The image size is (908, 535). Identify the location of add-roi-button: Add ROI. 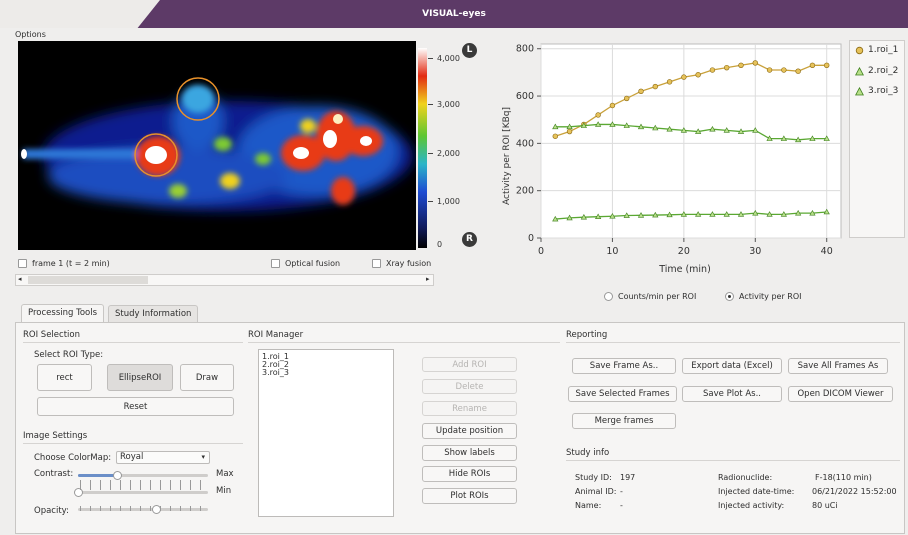
(469, 364).